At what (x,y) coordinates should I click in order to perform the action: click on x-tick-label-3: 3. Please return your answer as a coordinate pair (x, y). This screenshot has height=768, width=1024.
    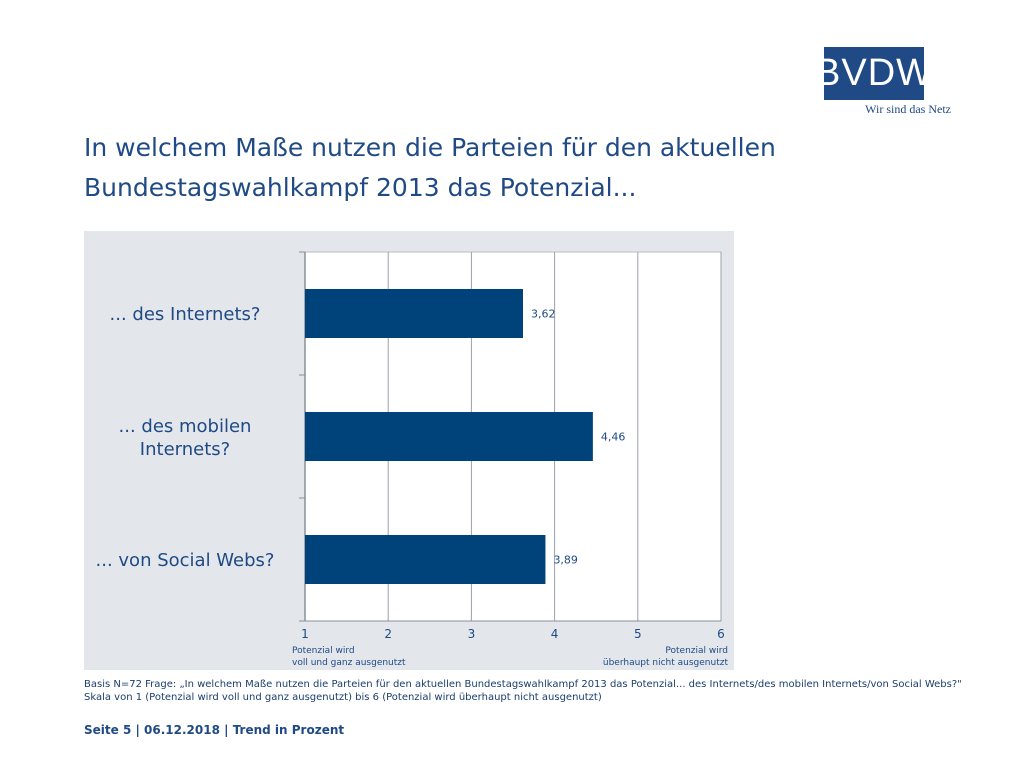
    Looking at the image, I should click on (472, 634).